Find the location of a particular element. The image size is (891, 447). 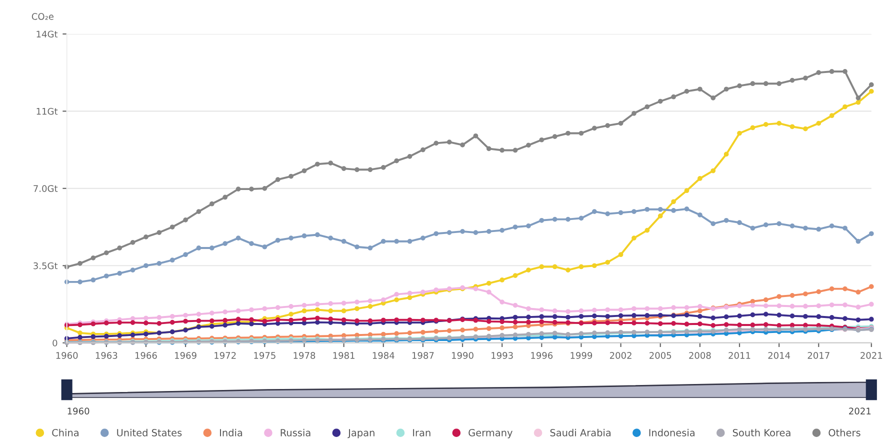

text: 1960 is located at coordinates (79, 411).